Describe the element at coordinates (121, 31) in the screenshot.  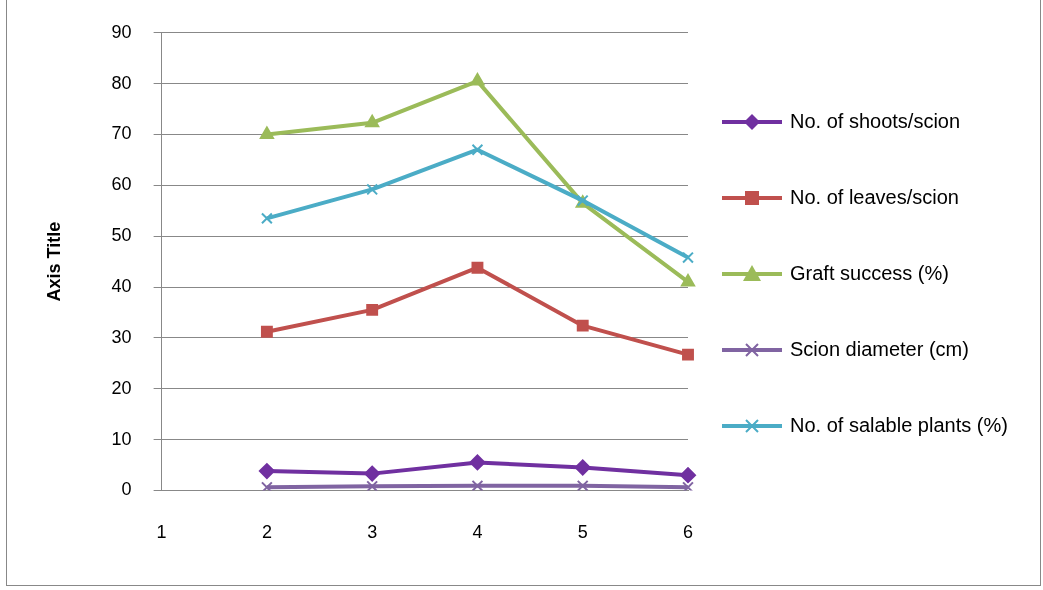
I see `y-tick-label: 90` at that location.